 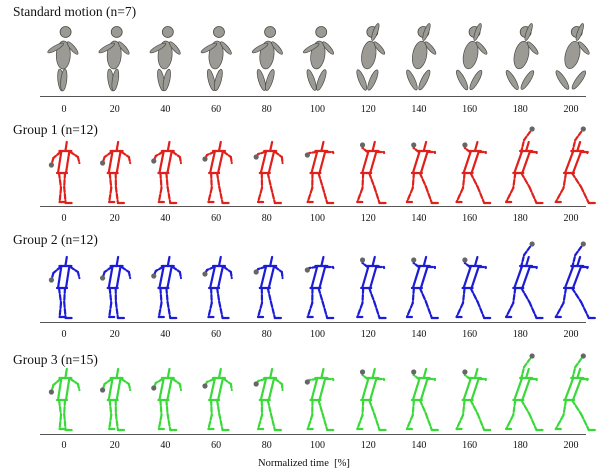 What do you see at coordinates (216, 218) in the screenshot?
I see `tick-label: 60` at bounding box center [216, 218].